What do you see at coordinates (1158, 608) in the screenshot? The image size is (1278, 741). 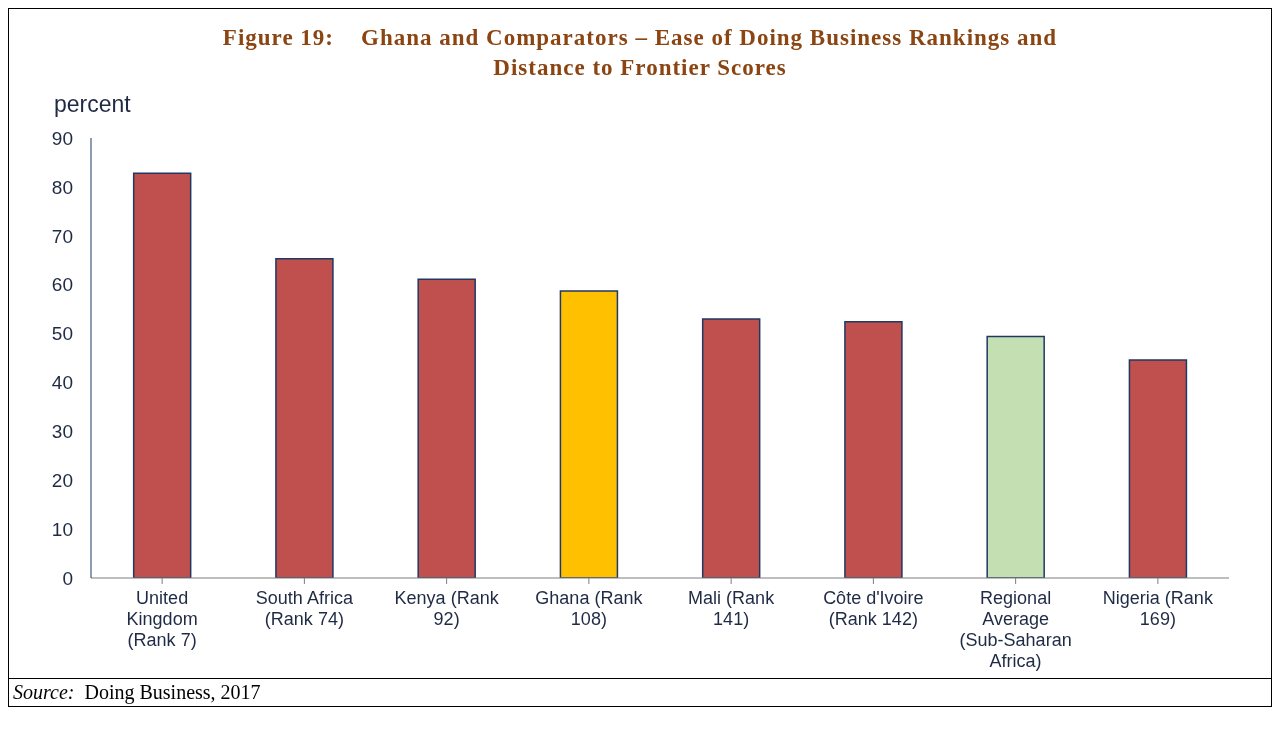 I see `x-tick-label: Nigeria (Rank 169)` at bounding box center [1158, 608].